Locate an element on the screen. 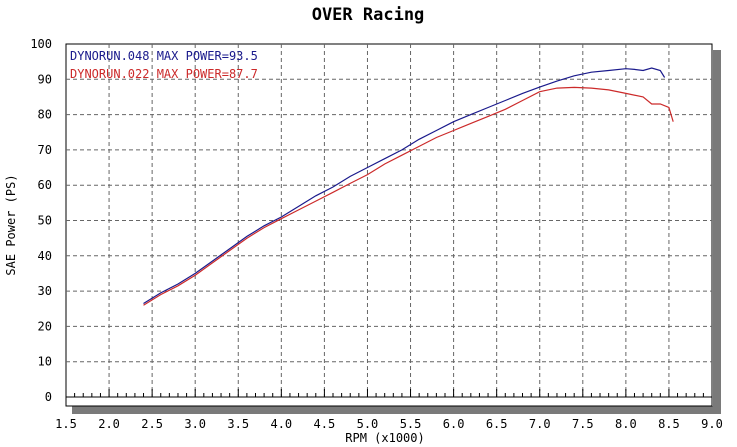  x-tick-label: 2.5 is located at coordinates (152, 424).